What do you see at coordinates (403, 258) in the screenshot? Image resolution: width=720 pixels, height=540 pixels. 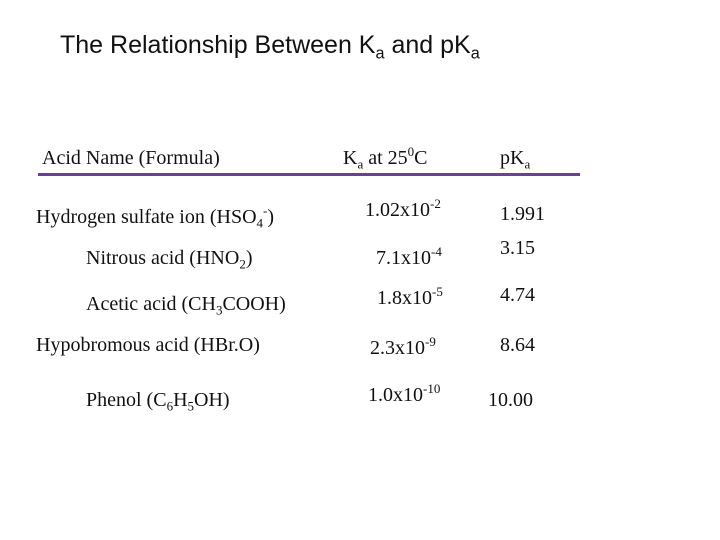 I see `text: 7.1x10` at bounding box center [403, 258].